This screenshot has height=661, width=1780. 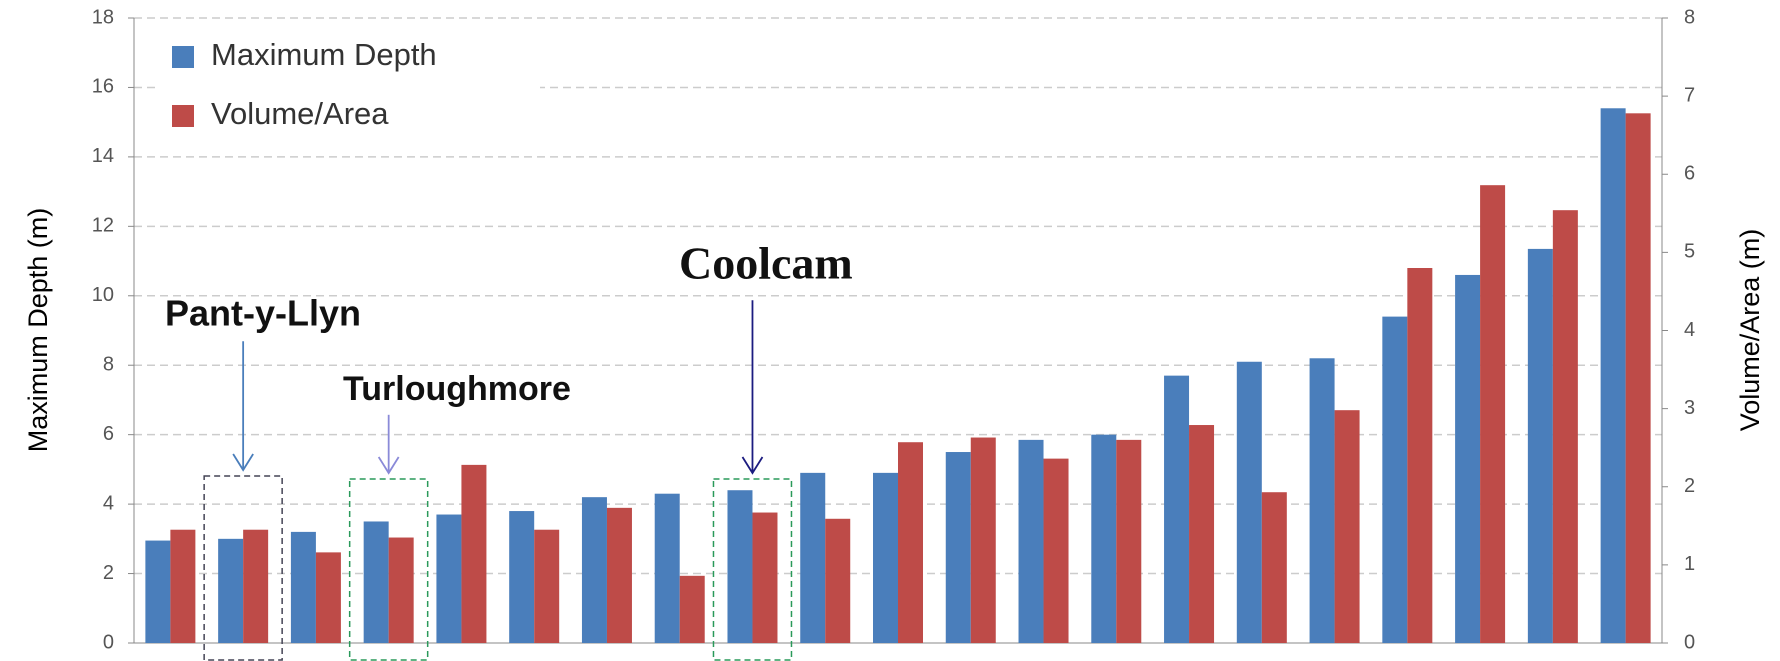 What do you see at coordinates (108, 434) in the screenshot?
I see `y-tick-label: 6` at bounding box center [108, 434].